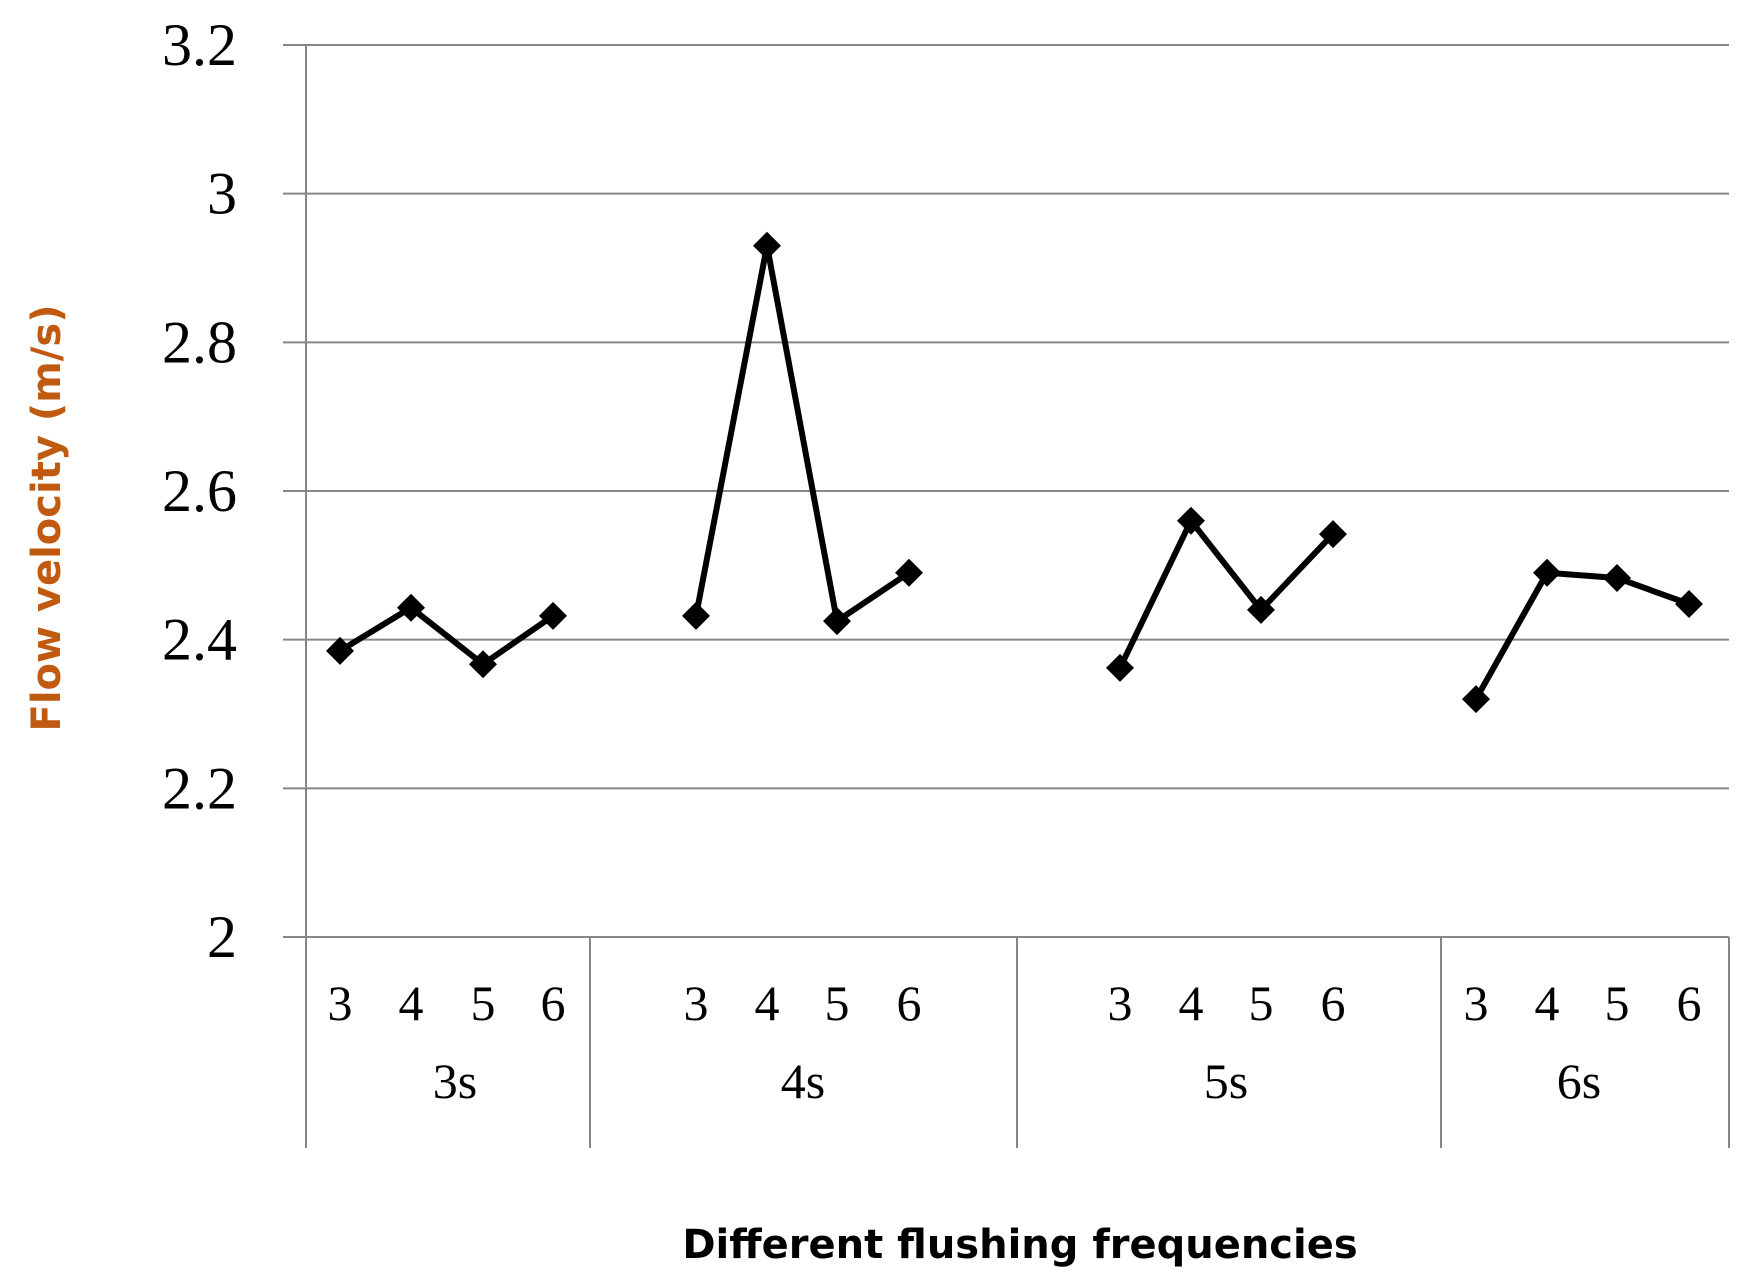  What do you see at coordinates (222, 937) in the screenshot?
I see `y-tick-label: 2` at bounding box center [222, 937].